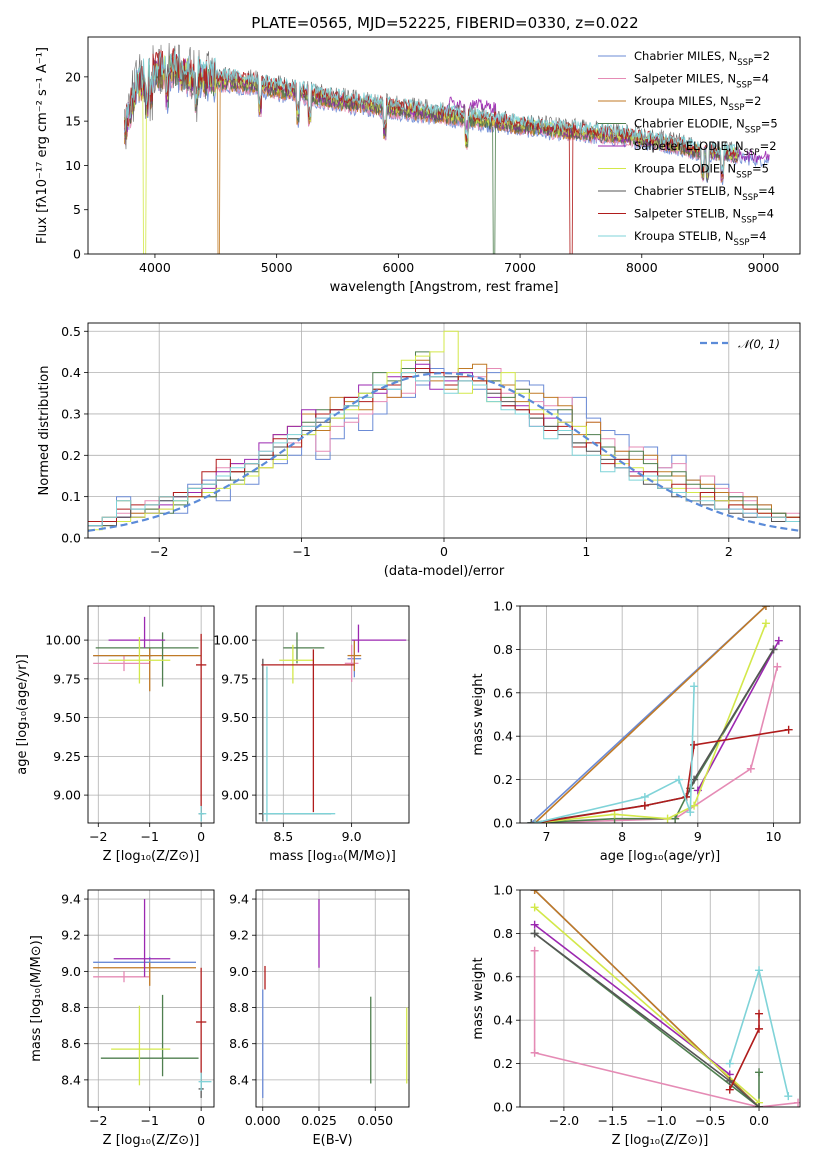 The image size is (819, 1170). Describe the element at coordinates (705, 148) in the screenshot. I see `legend-entry: Salpeter ELODIE, NSSP=2` at that location.